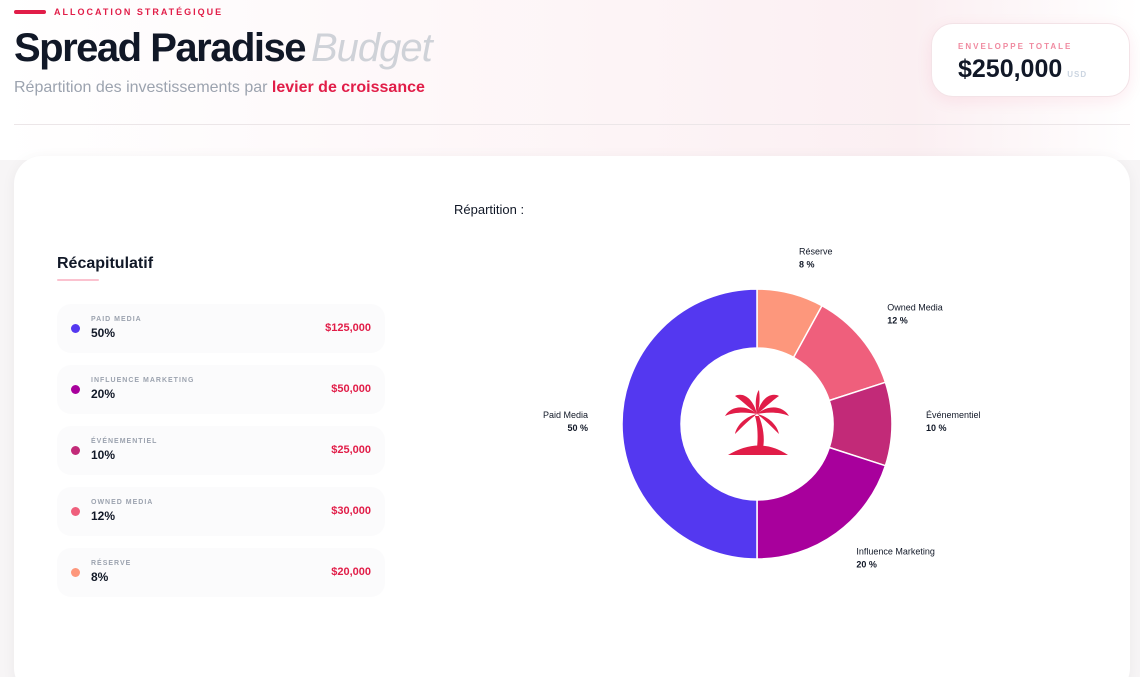  Describe the element at coordinates (105, 263) in the screenshot. I see `recap-title: Récapitulatif` at that location.